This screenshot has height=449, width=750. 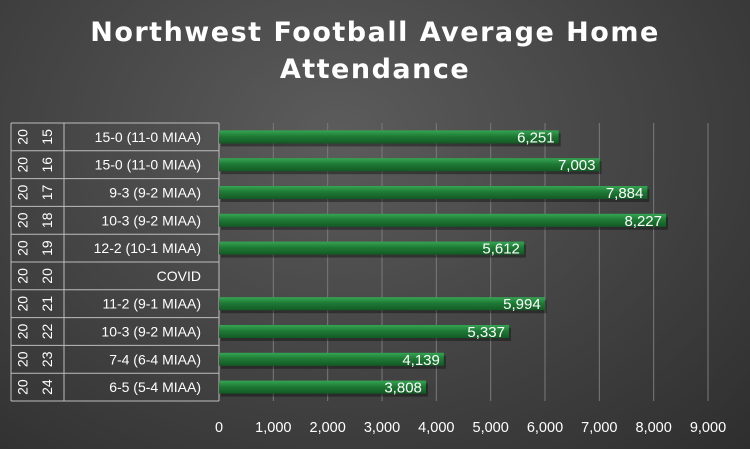 I want to click on data-label: 5,337, so click(x=486, y=332).